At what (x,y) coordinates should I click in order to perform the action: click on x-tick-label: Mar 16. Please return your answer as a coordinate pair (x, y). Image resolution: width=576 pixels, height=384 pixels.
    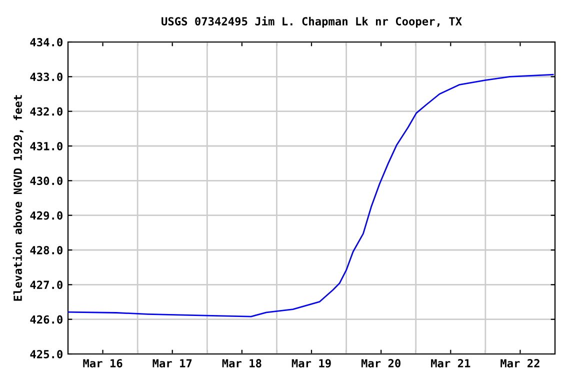
    Looking at the image, I should click on (102, 363).